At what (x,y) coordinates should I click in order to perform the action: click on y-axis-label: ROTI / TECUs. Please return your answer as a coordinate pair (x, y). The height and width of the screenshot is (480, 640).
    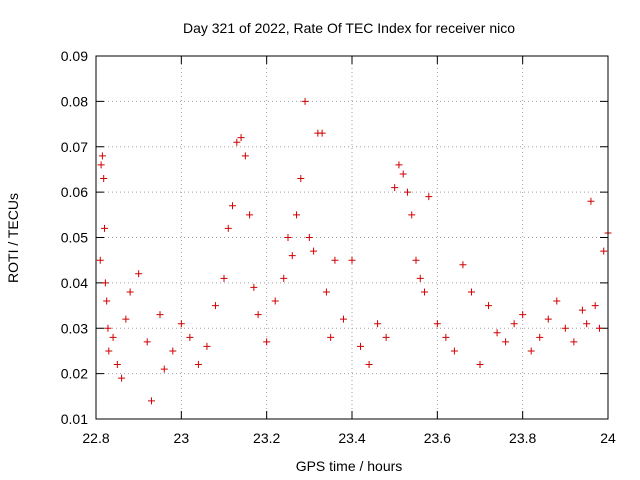
    Looking at the image, I should click on (13, 238).